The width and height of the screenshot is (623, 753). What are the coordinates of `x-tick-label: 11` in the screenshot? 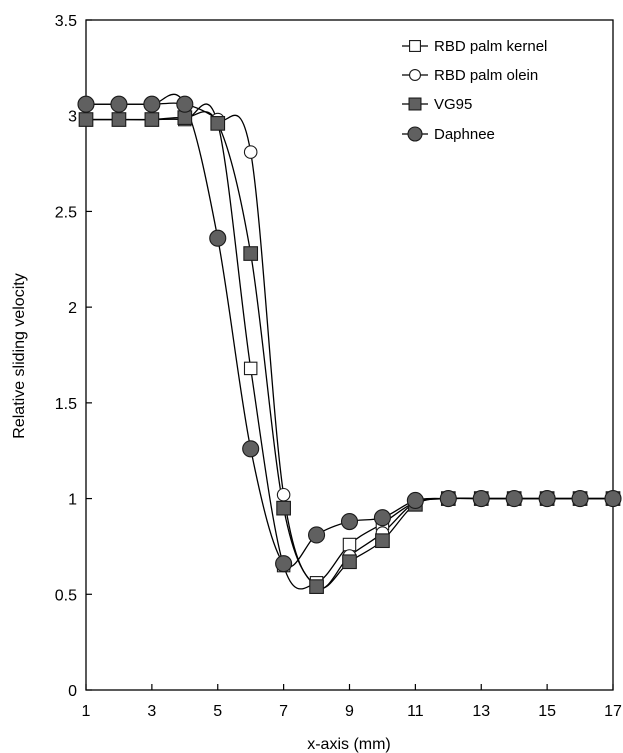 It's located at (415, 711).